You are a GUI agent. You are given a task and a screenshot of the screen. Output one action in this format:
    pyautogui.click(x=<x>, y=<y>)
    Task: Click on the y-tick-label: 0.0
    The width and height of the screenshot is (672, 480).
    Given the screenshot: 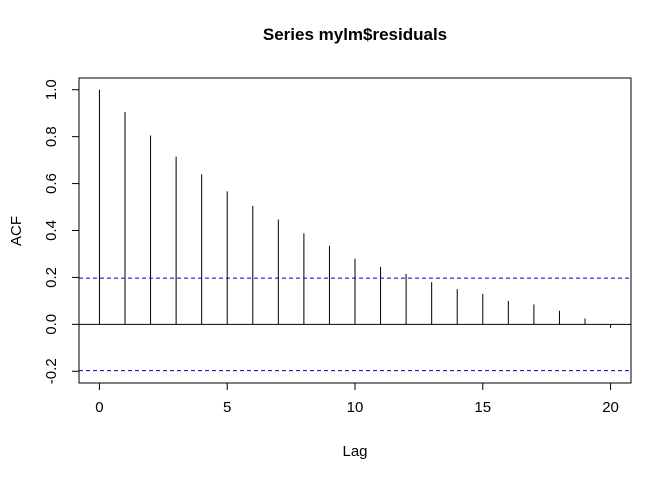 What is the action you would take?
    pyautogui.click(x=51, y=324)
    